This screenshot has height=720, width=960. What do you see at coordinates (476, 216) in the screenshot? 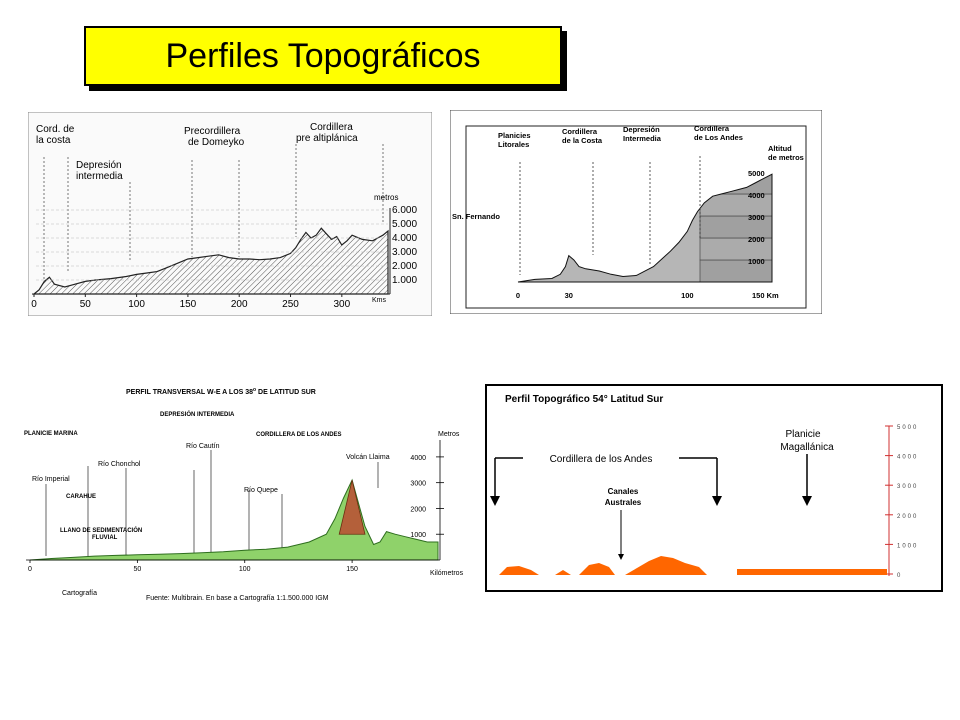
I see `label-san-fernando: Sn. Fernando` at bounding box center [476, 216].